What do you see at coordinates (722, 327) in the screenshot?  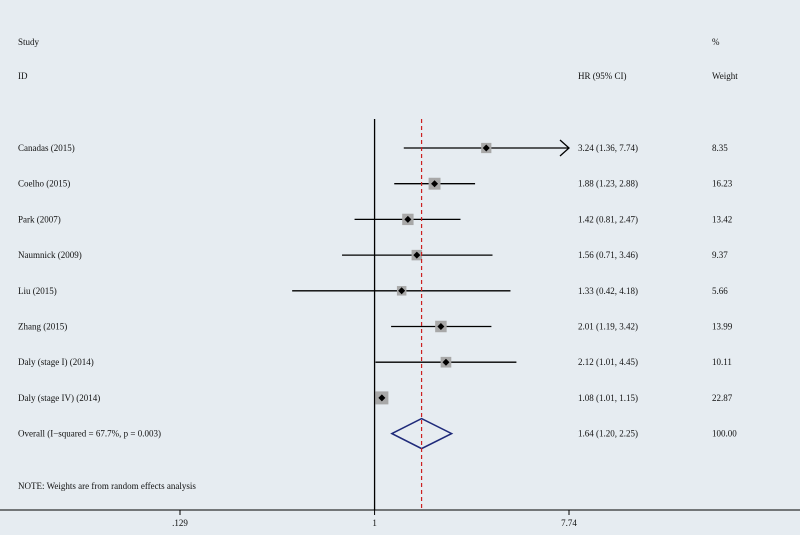 I see `weight-value: 13.99` at bounding box center [722, 327].